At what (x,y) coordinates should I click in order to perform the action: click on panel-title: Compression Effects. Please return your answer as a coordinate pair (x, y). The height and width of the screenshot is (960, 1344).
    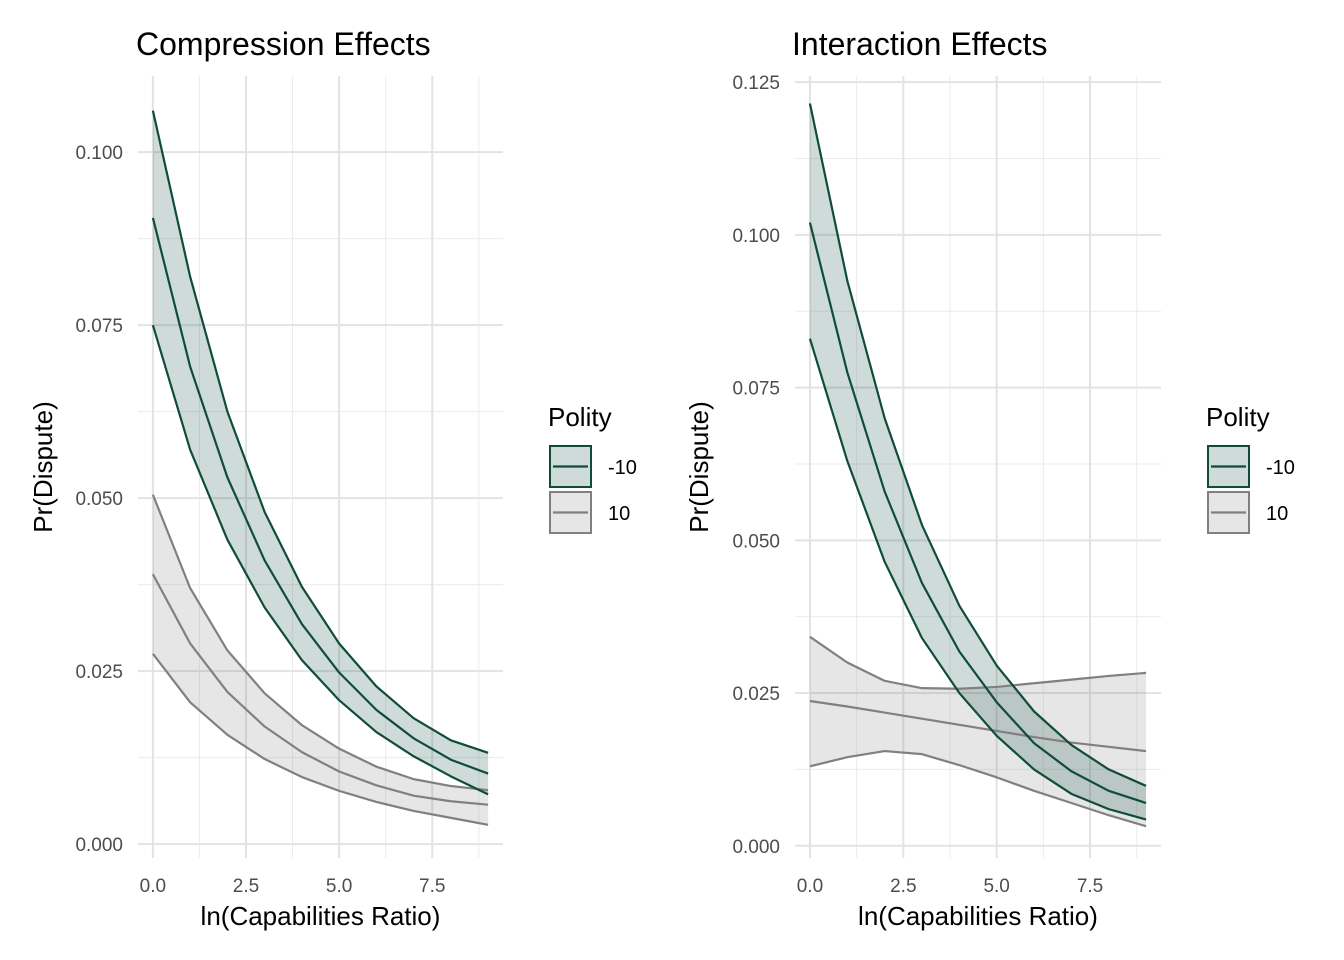
    Looking at the image, I should click on (283, 44).